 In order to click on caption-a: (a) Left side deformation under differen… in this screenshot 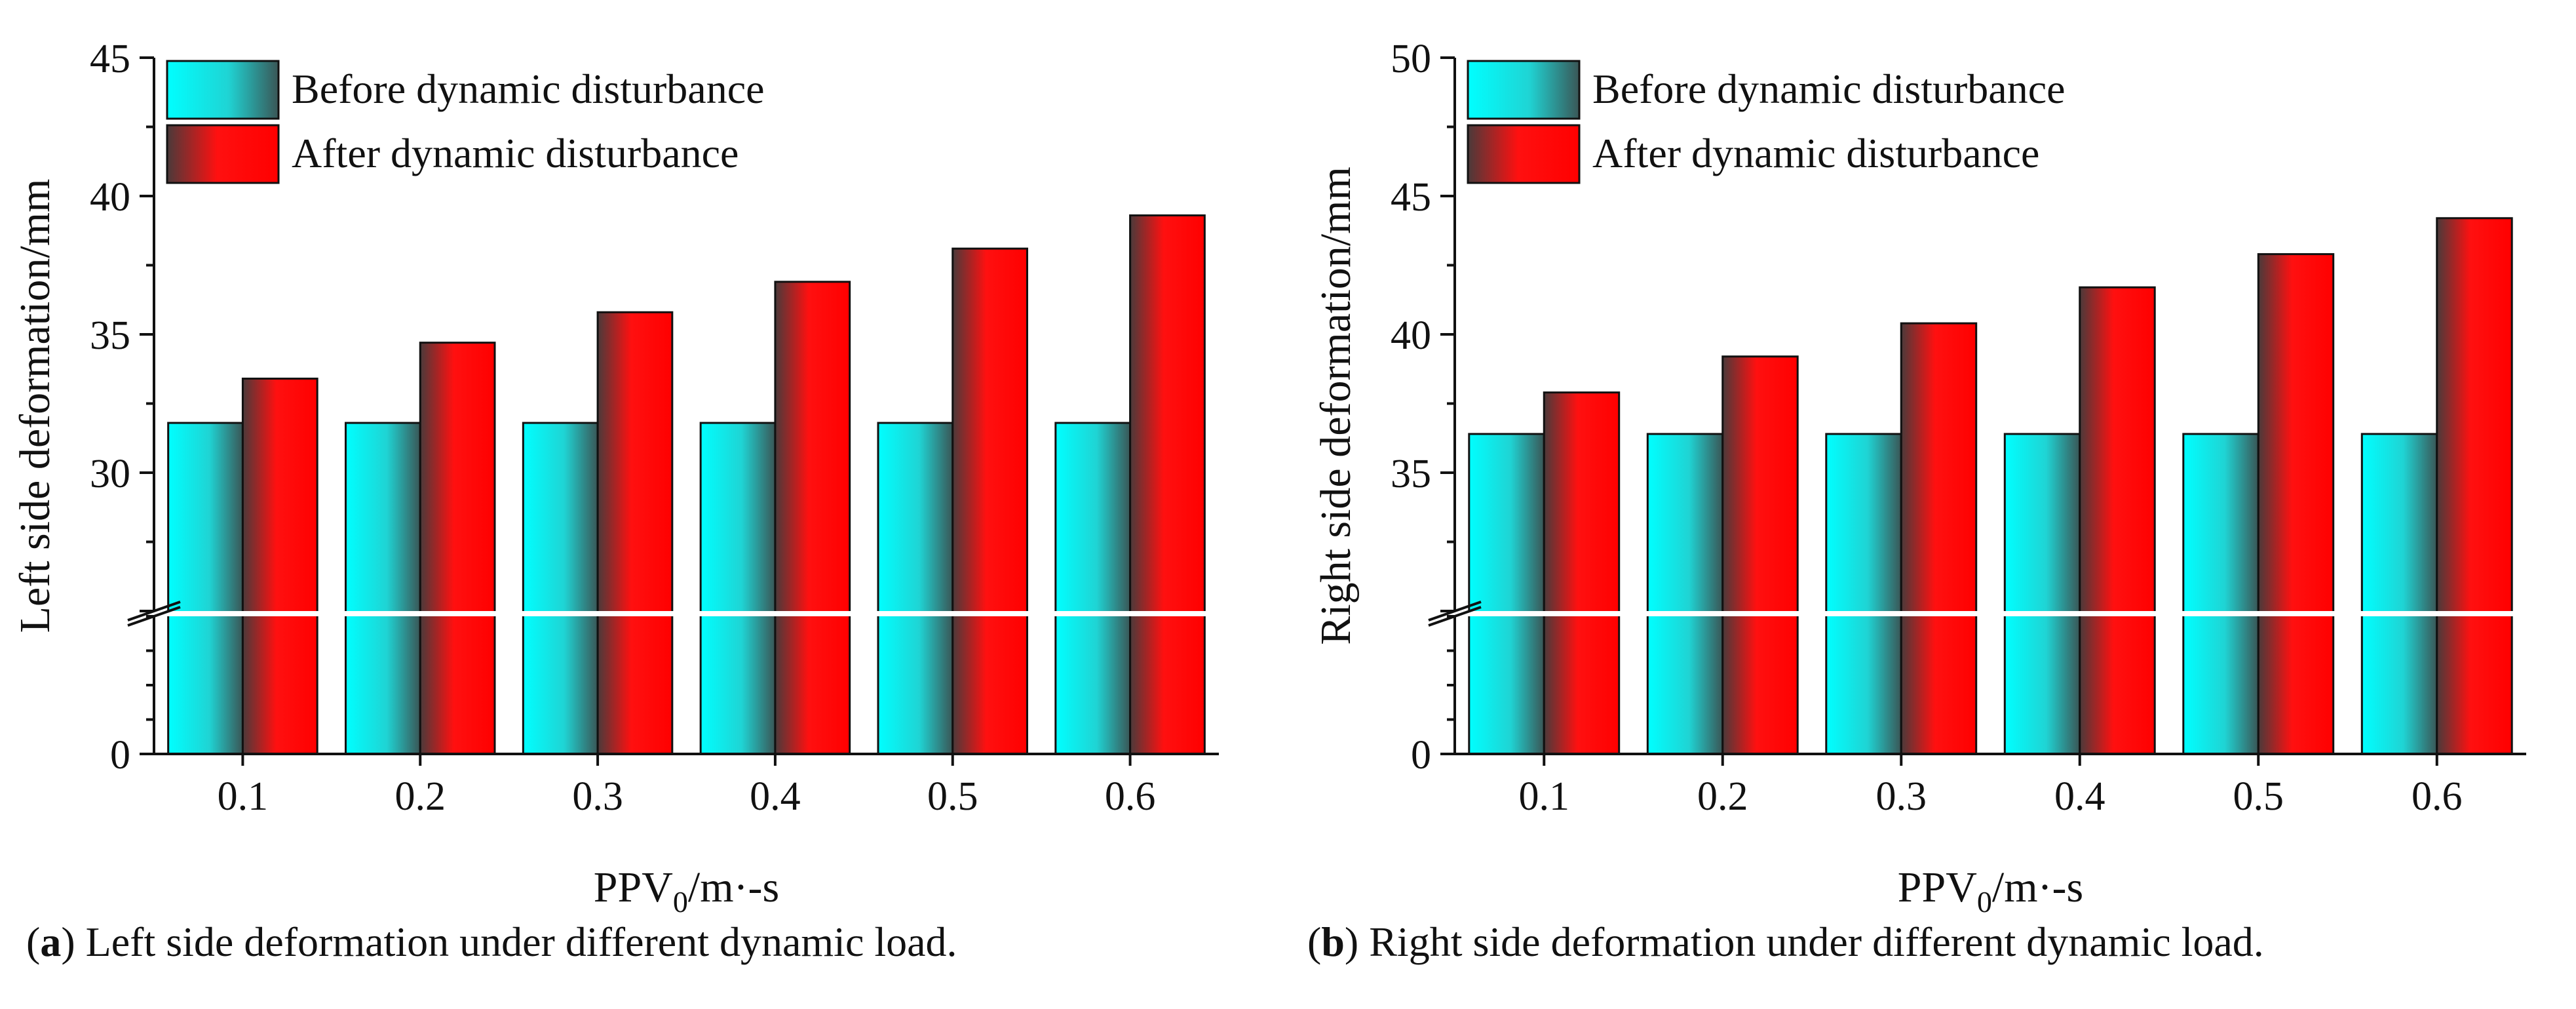, I will do `click(491, 942)`.